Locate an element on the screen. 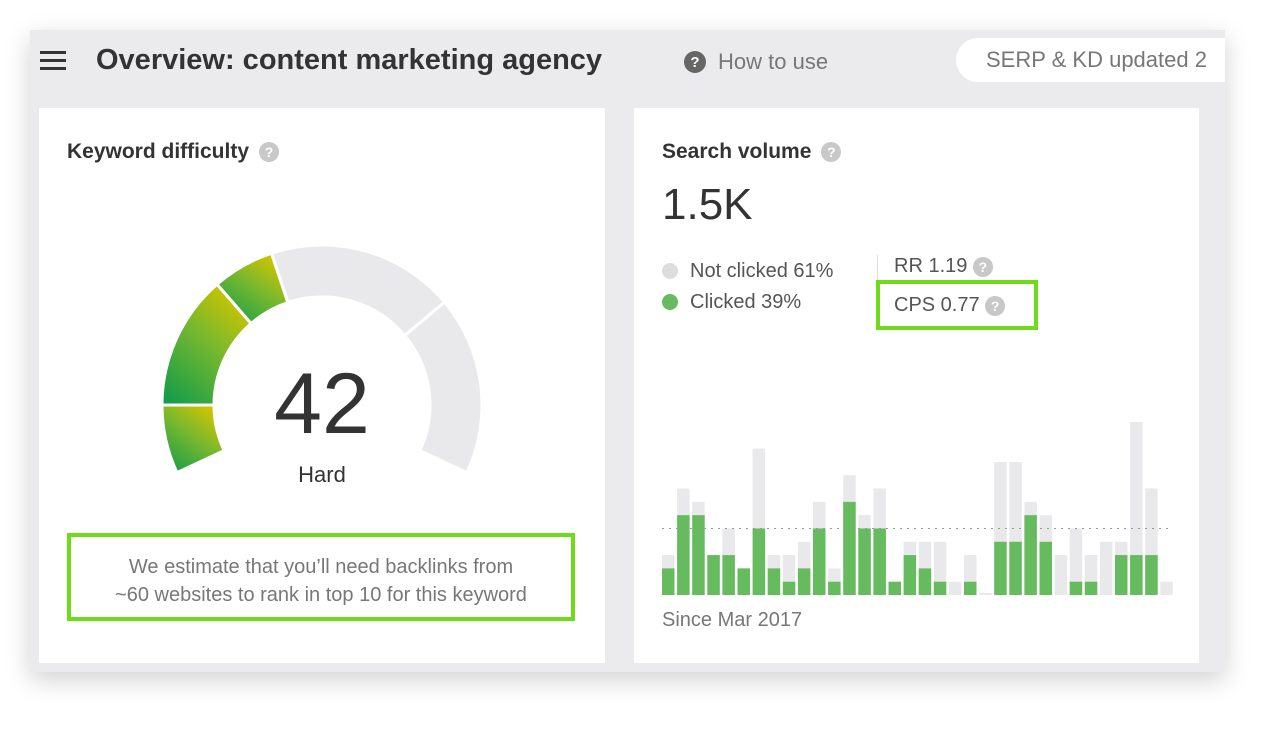 This screenshot has width=1285, height=730. kd-value: 42 is located at coordinates (322, 404).